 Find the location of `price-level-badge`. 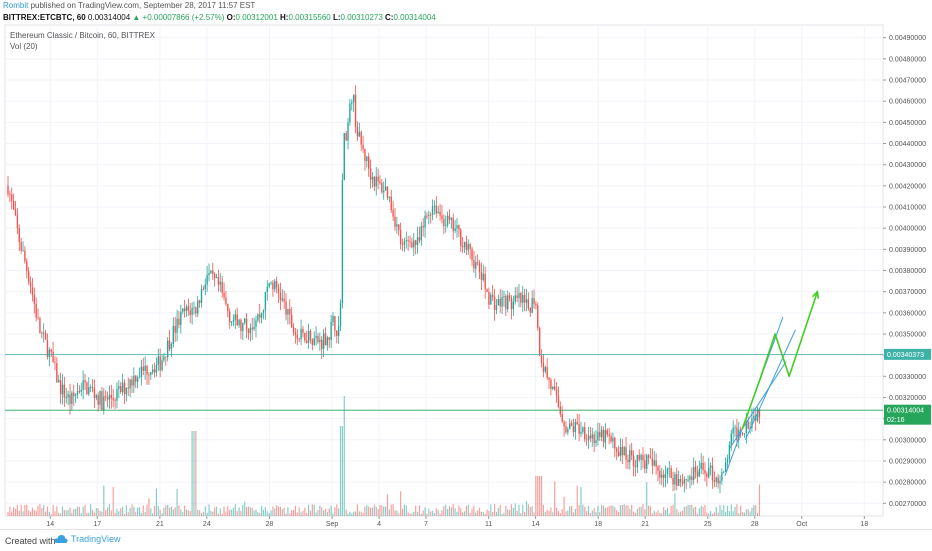

price-level-badge is located at coordinates (907, 354).